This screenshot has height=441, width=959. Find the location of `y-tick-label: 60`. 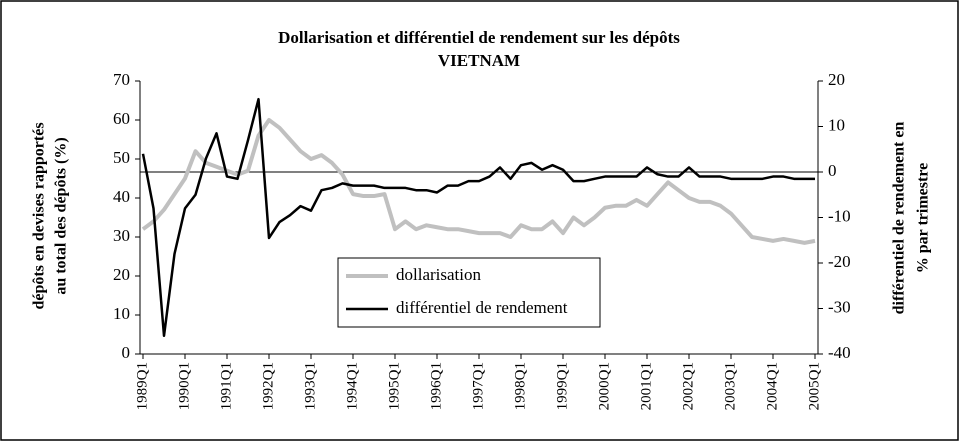

y-tick-label: 60 is located at coordinates (121, 118).